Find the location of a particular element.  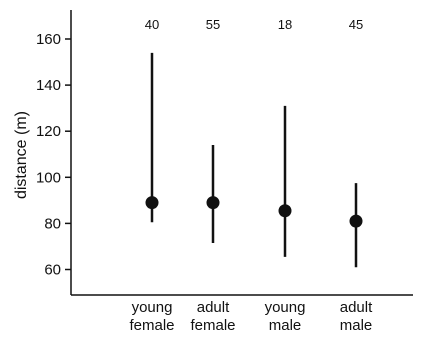

category-label-2-line-0: young is located at coordinates (285, 307).